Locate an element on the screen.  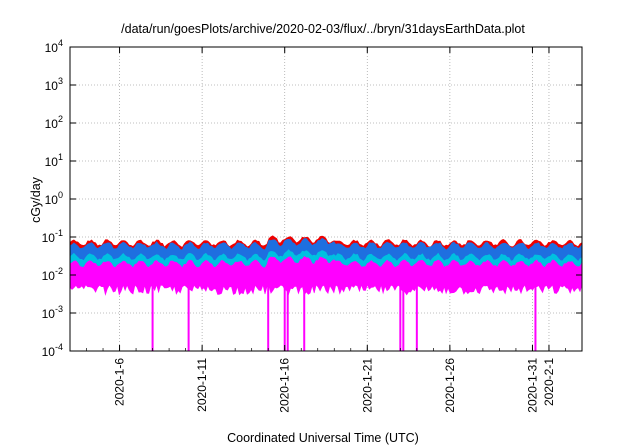
y-tick-label: 10⁻³ is located at coordinates (52, 312).